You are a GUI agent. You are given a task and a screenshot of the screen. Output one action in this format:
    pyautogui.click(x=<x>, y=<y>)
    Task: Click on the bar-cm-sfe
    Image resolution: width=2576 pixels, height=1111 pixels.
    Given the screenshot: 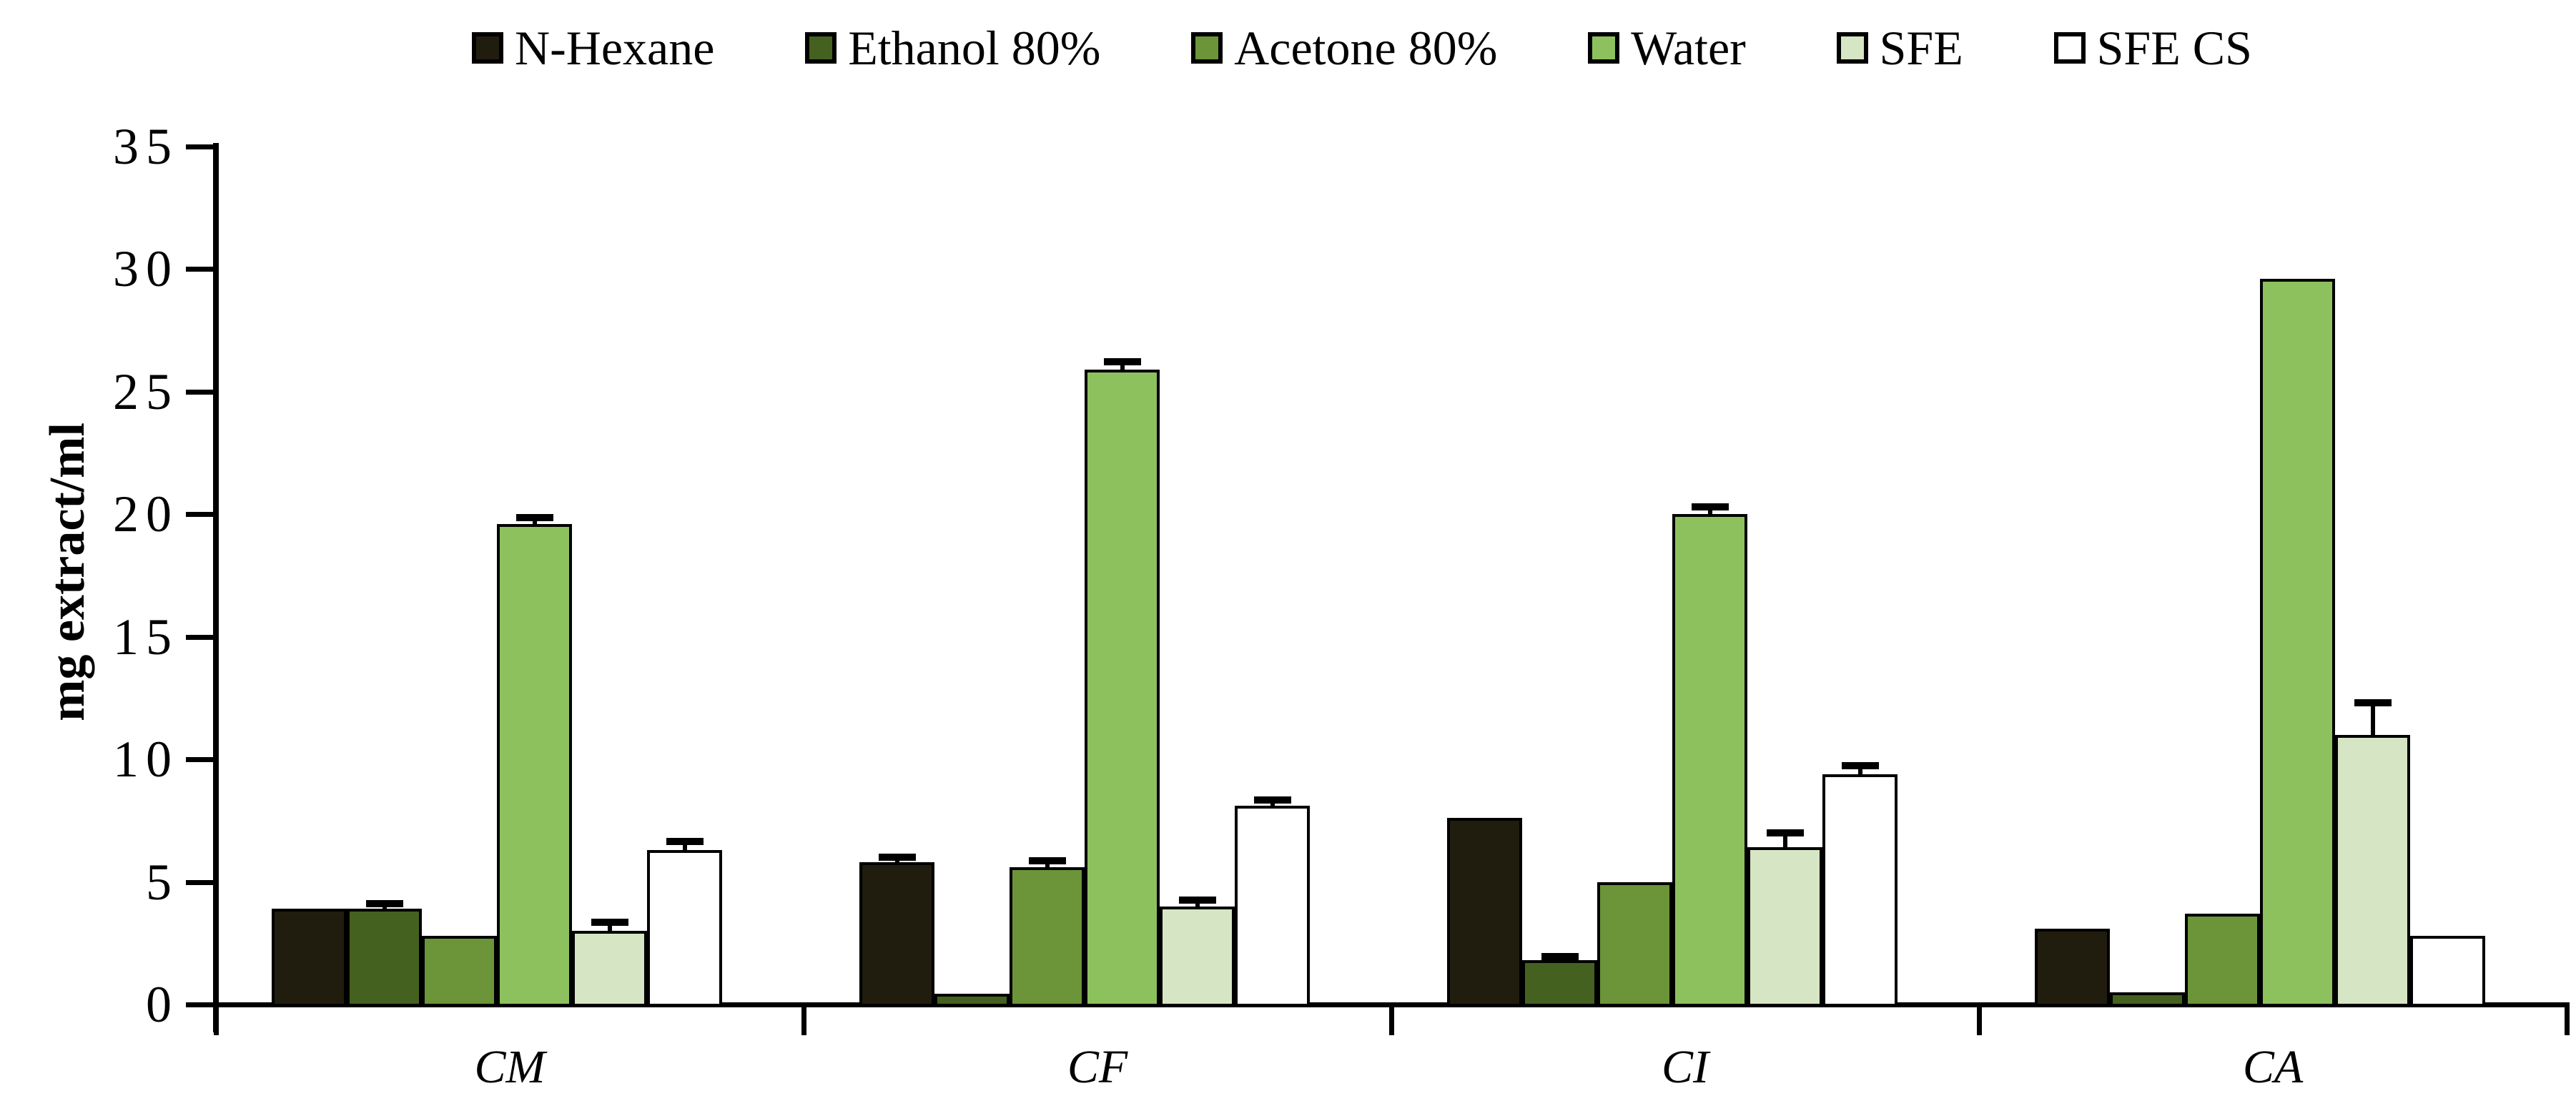 What is the action you would take?
    pyautogui.click(x=609, y=969)
    